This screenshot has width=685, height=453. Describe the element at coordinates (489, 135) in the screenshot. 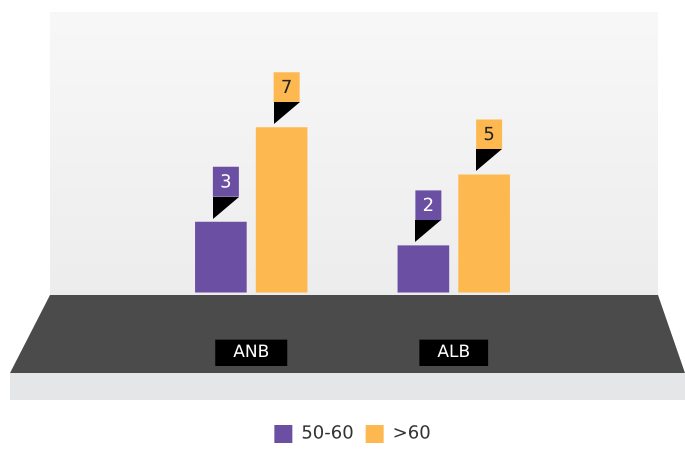

I see `data-label: 5` at that location.